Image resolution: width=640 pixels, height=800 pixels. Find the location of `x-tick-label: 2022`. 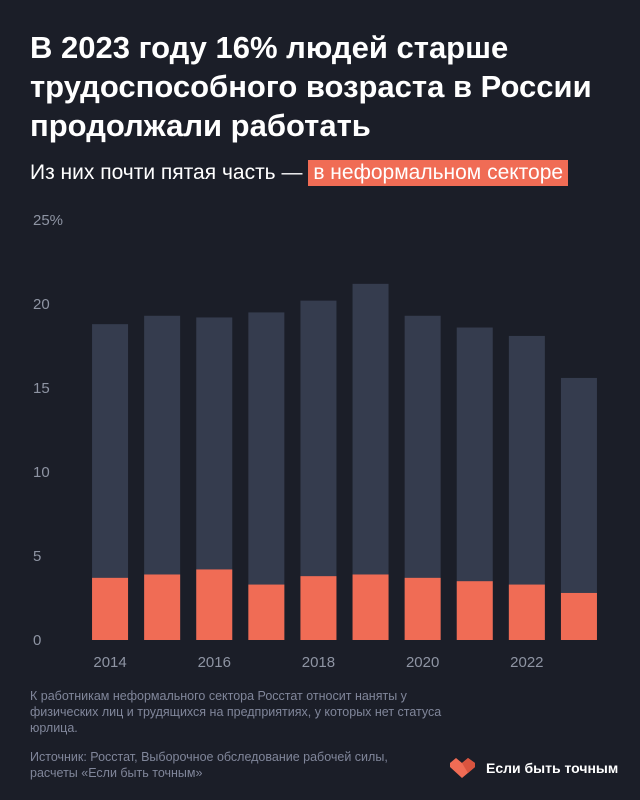

x-tick-label: 2022 is located at coordinates (526, 662).